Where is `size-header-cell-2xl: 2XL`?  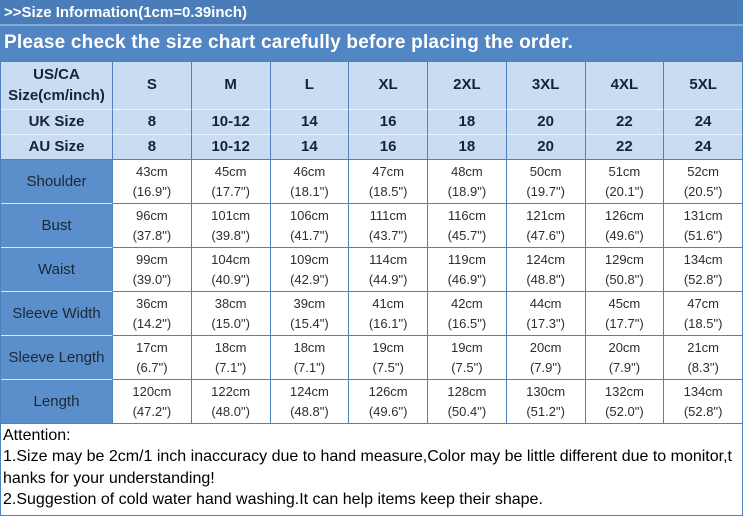 size-header-cell-2xl: 2XL is located at coordinates (467, 86).